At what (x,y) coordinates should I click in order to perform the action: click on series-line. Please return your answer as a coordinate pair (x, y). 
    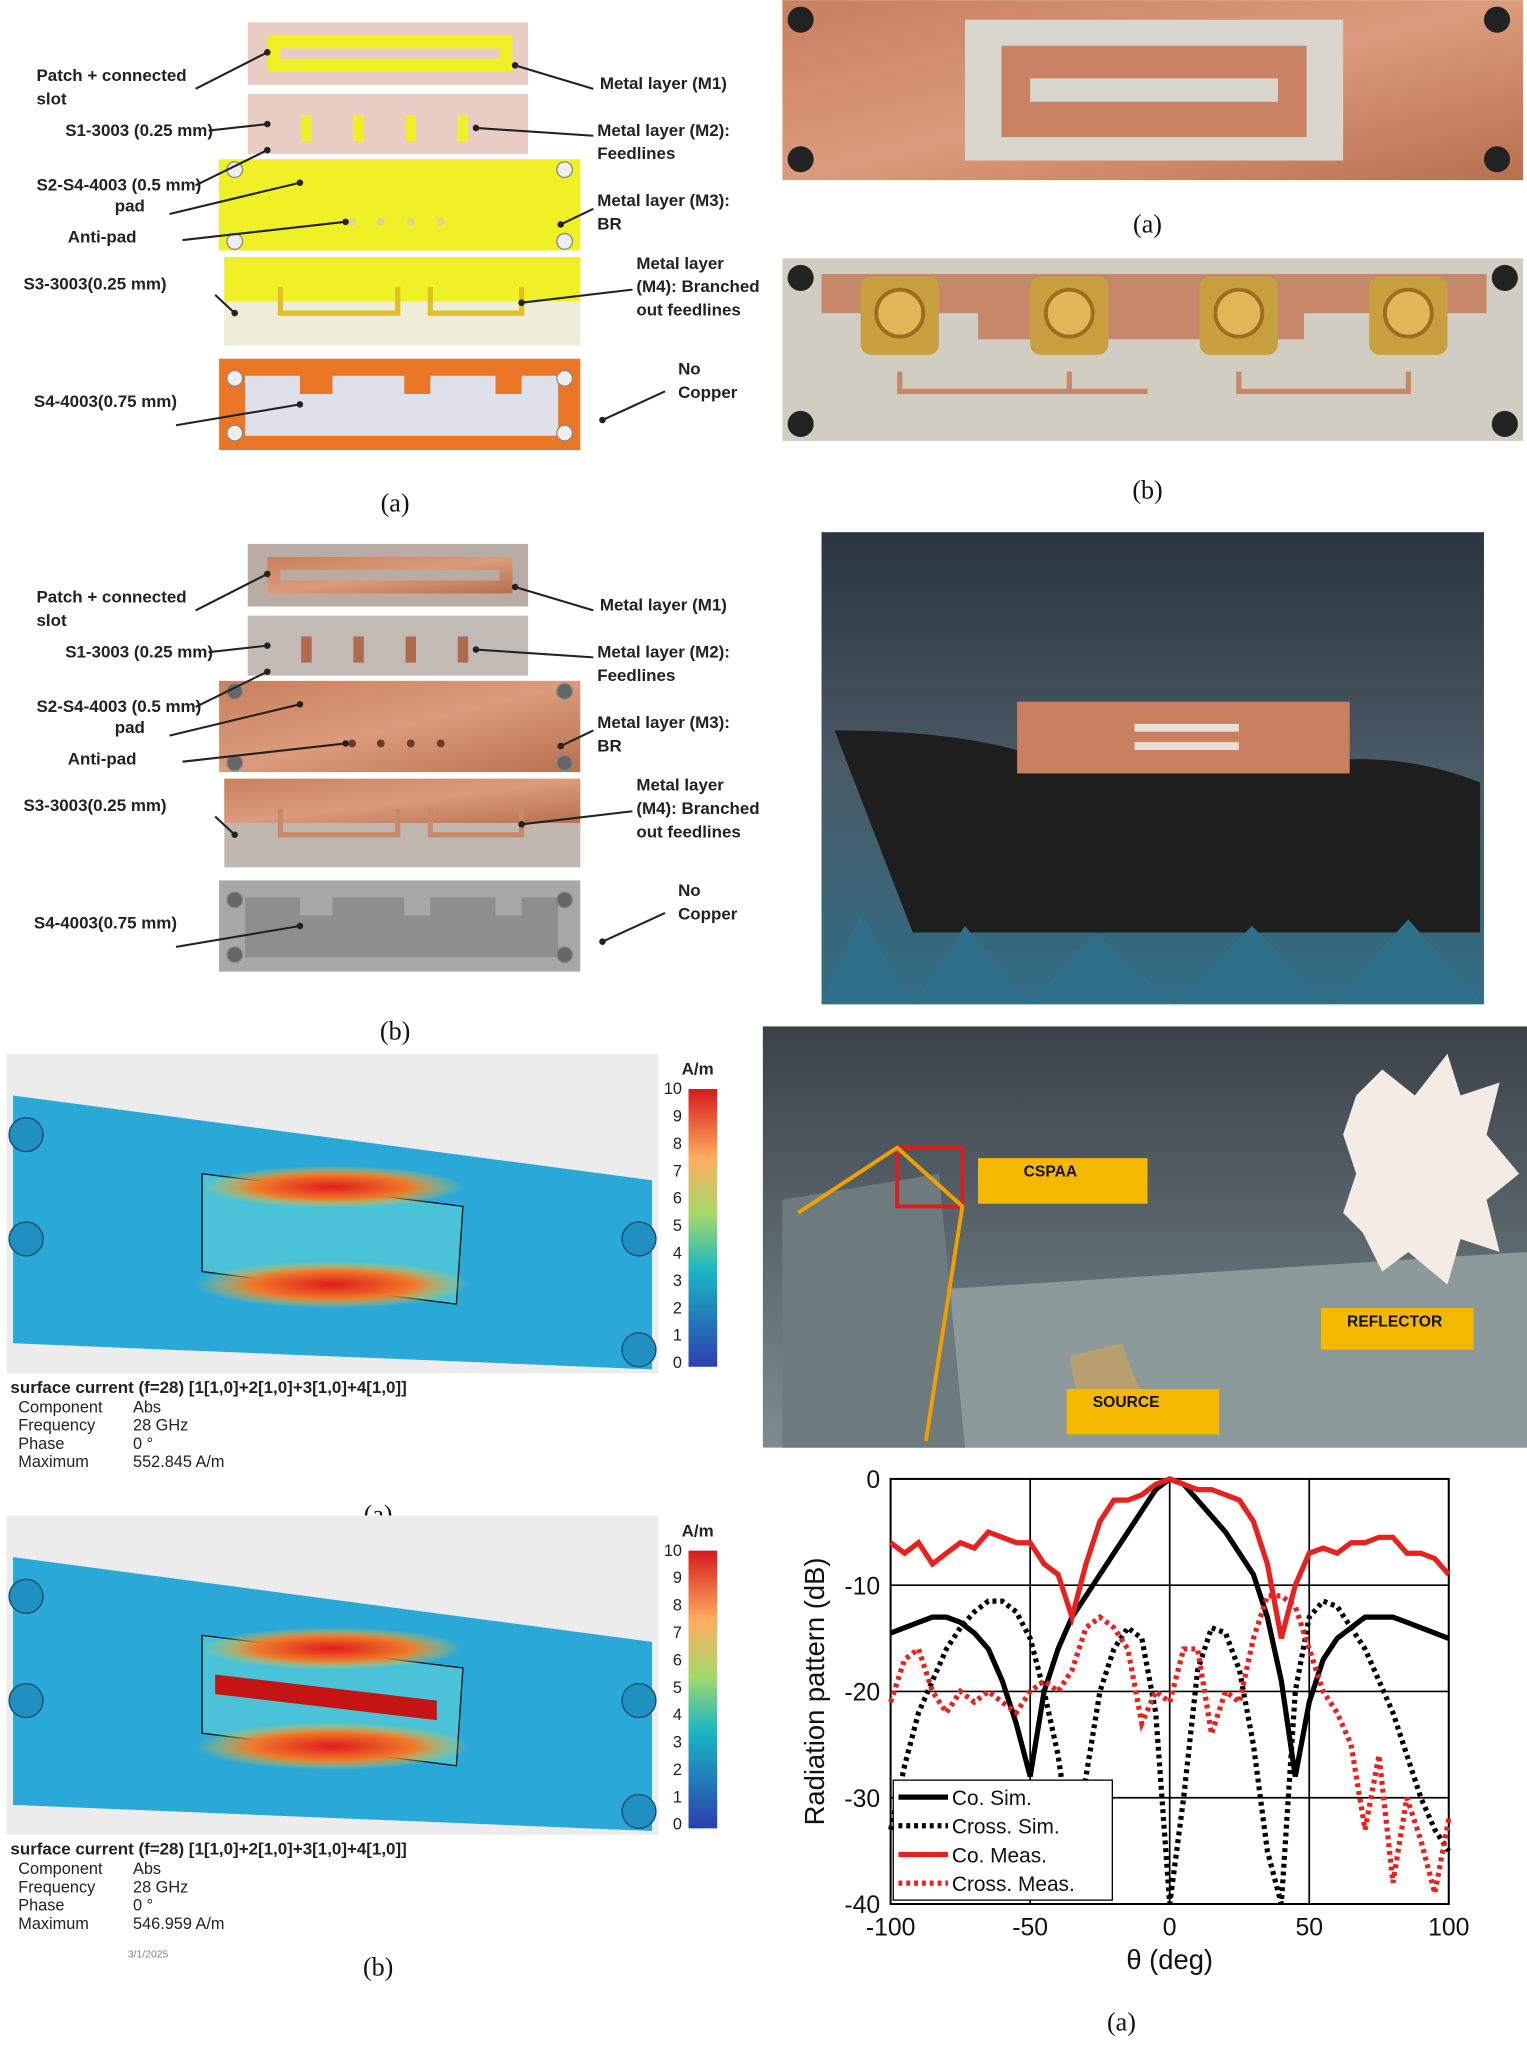
    Looking at the image, I should click on (1170, 1558).